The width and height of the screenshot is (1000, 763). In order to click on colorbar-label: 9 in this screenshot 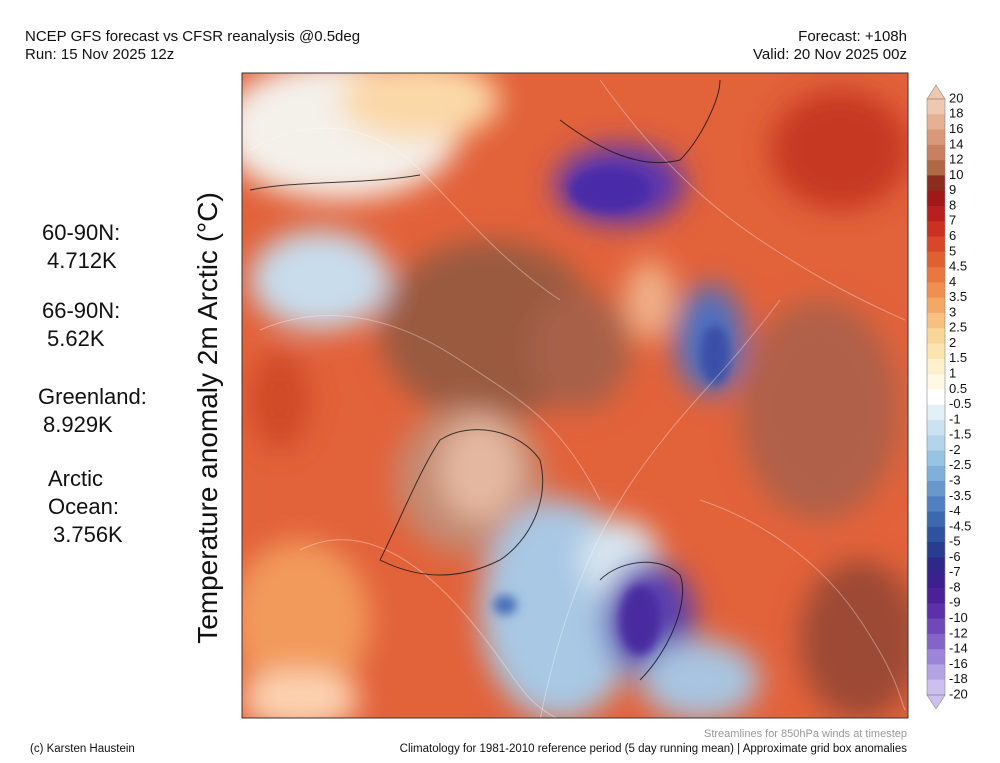, I will do `click(952, 189)`.